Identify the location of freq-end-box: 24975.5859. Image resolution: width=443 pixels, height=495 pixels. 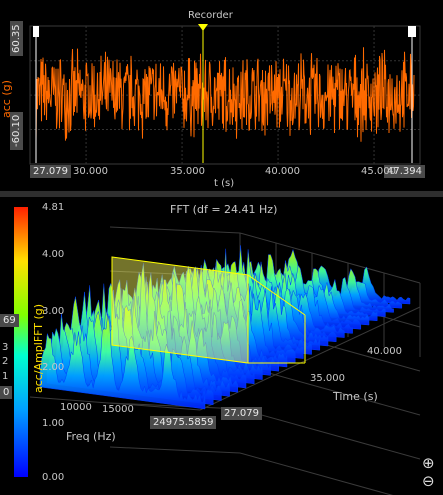
(183, 422).